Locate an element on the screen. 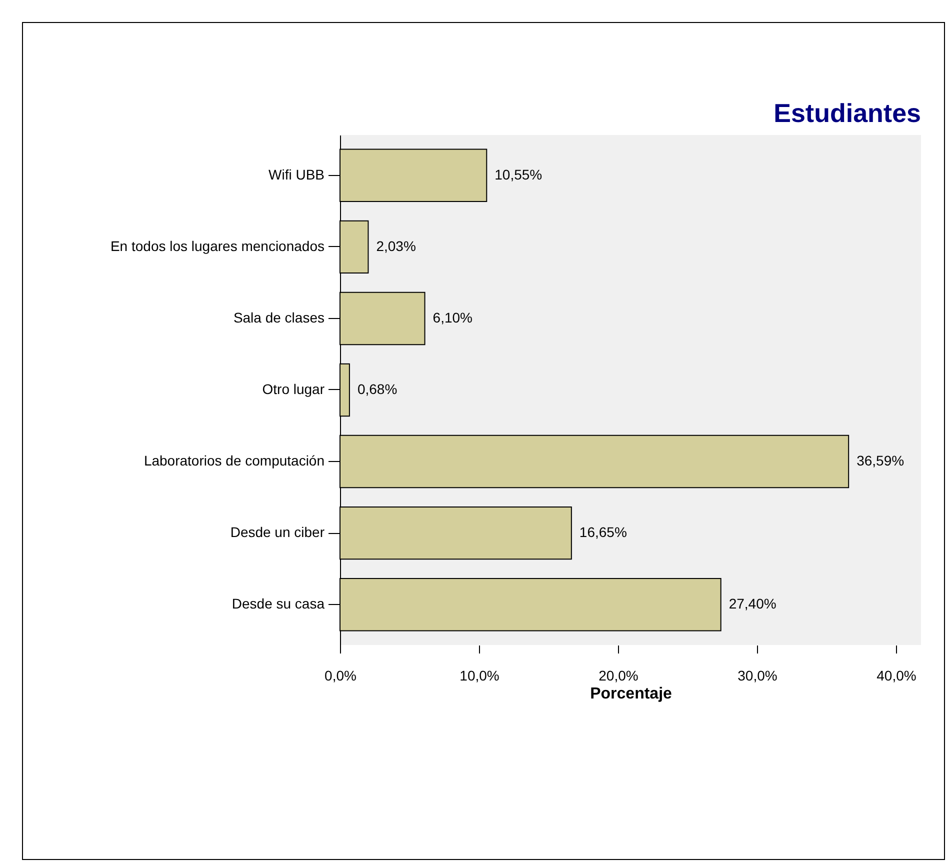 Image resolution: width=948 pixels, height=867 pixels. data-label: 27,40% is located at coordinates (752, 604).